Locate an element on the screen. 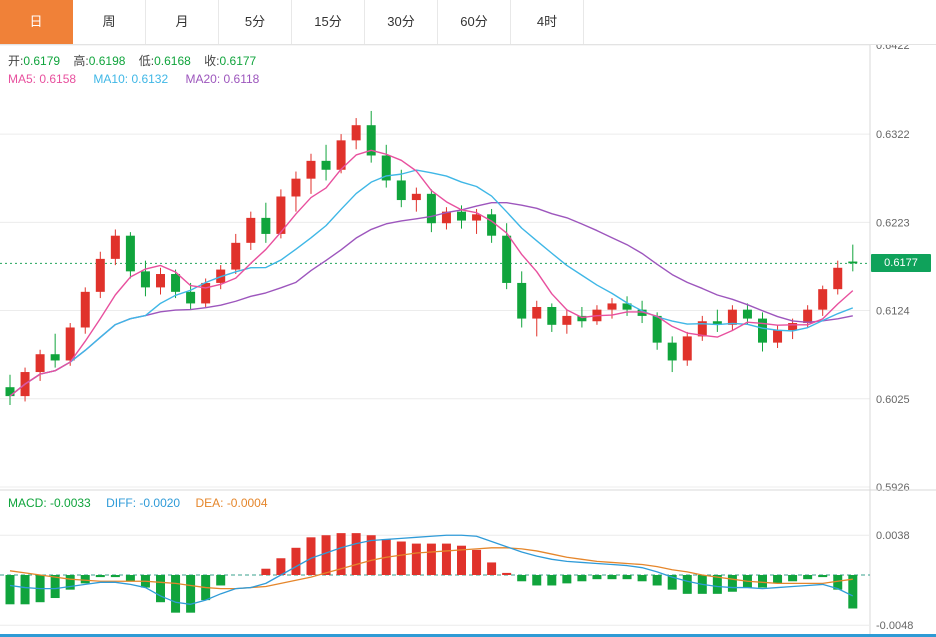 This screenshot has width=936, height=637. dea-value: DEA: -0.0004 is located at coordinates (231, 503).